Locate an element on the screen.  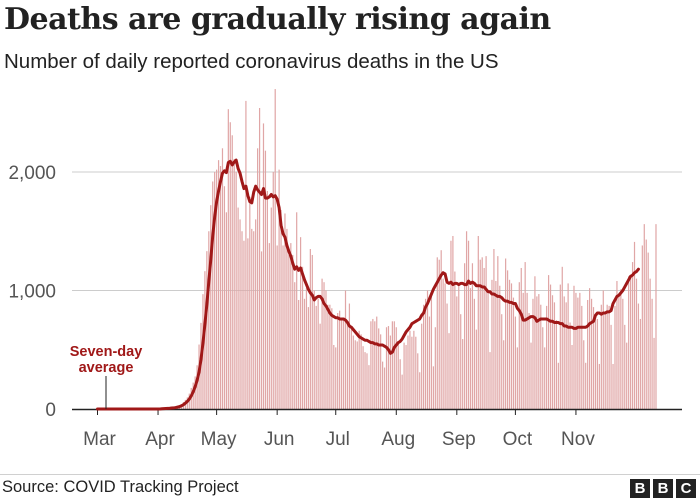
chart-title: Deaths are gradually rising again is located at coordinates (277, 19).